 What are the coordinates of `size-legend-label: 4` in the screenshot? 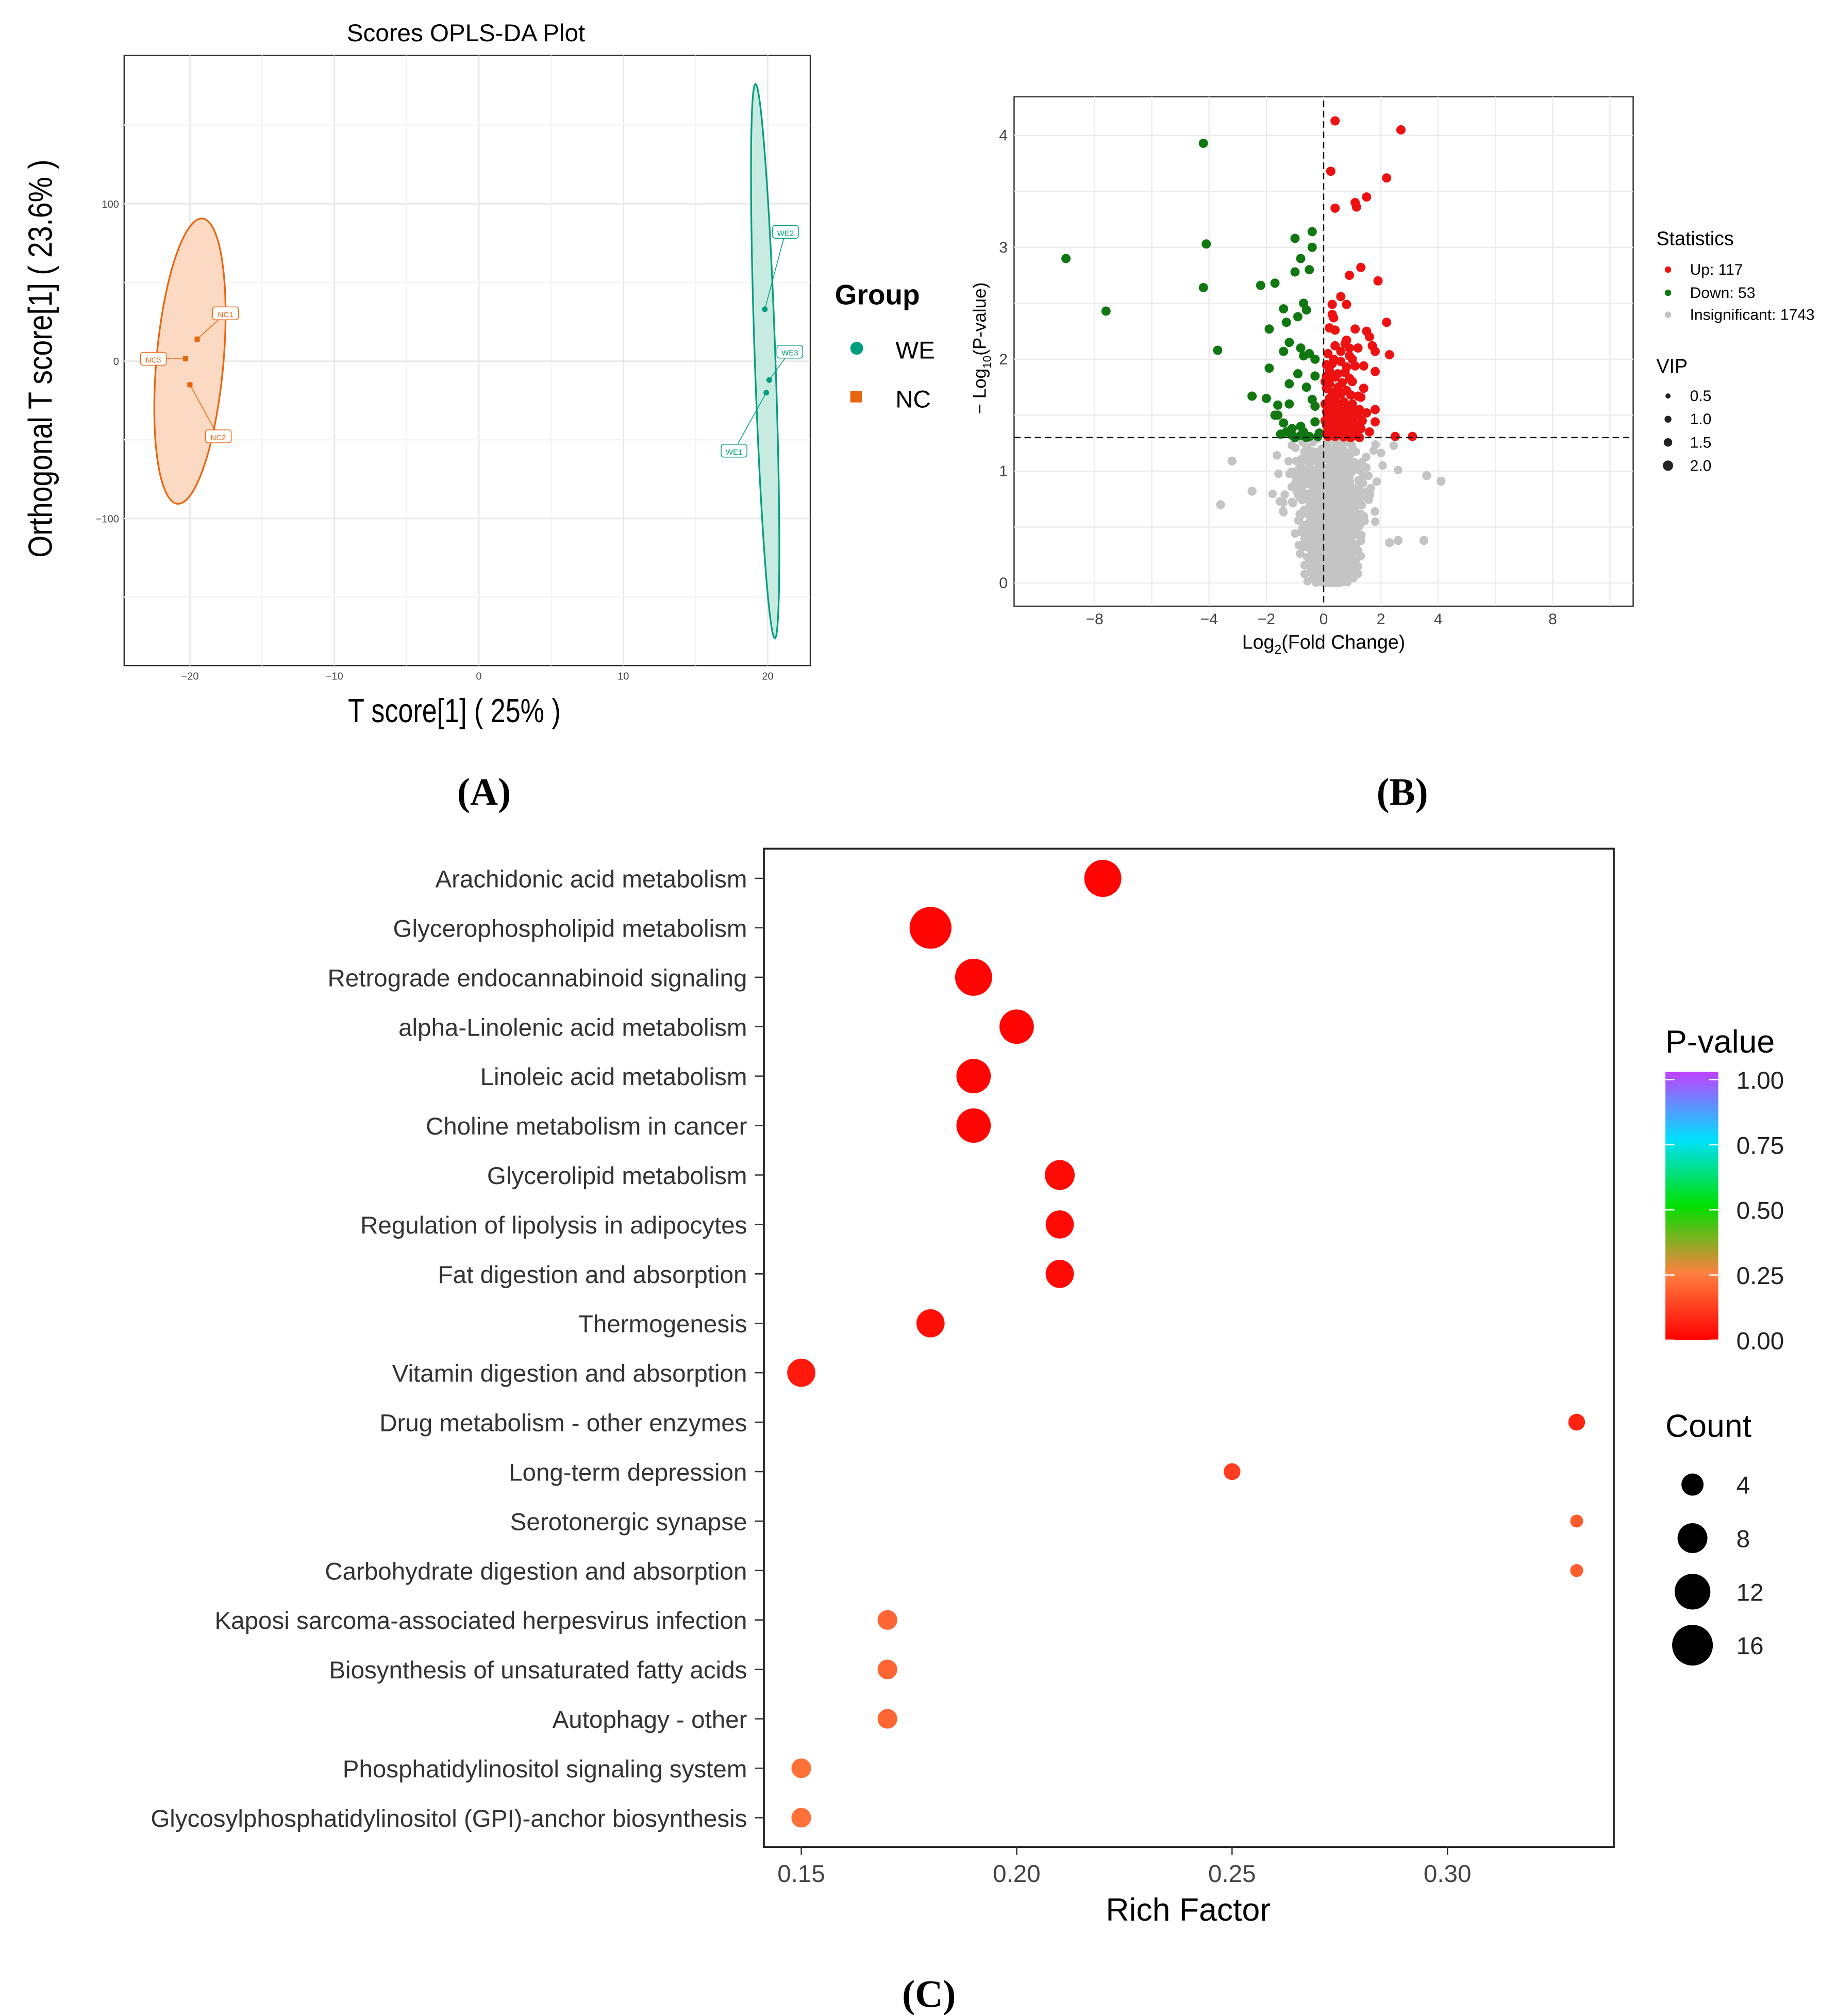 It's located at (1743, 1486).